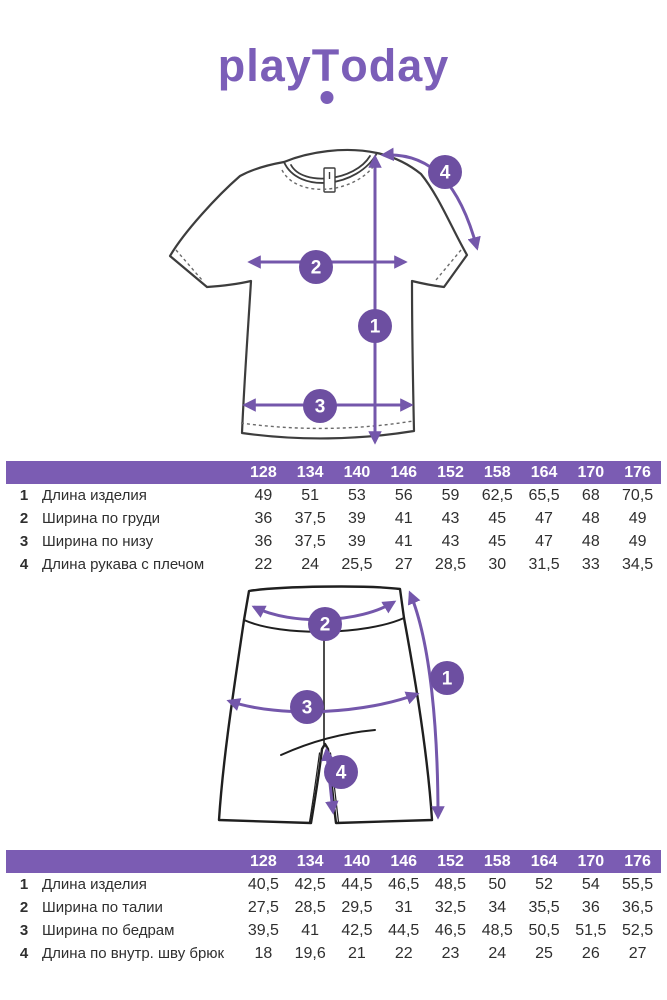 The image size is (667, 1000). I want to click on cell-value: 50, so click(497, 884).